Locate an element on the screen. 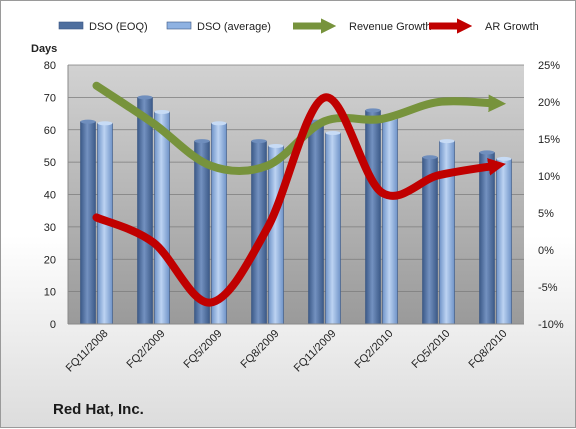 The height and width of the screenshot is (429, 576). legend-label: Revenue Growth is located at coordinates (390, 27).